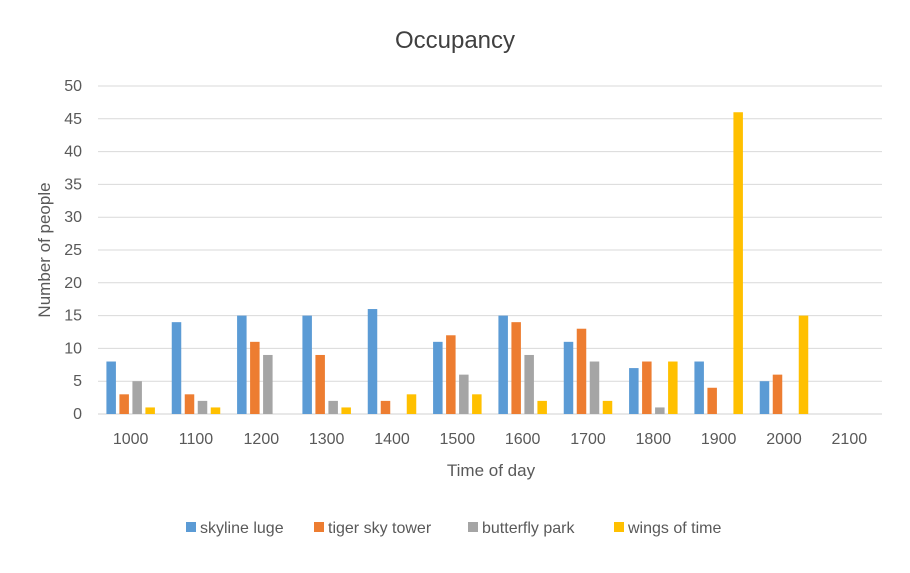 This screenshot has height=573, width=910. What do you see at coordinates (73, 316) in the screenshot?
I see `y-tick-label: 15` at bounding box center [73, 316].